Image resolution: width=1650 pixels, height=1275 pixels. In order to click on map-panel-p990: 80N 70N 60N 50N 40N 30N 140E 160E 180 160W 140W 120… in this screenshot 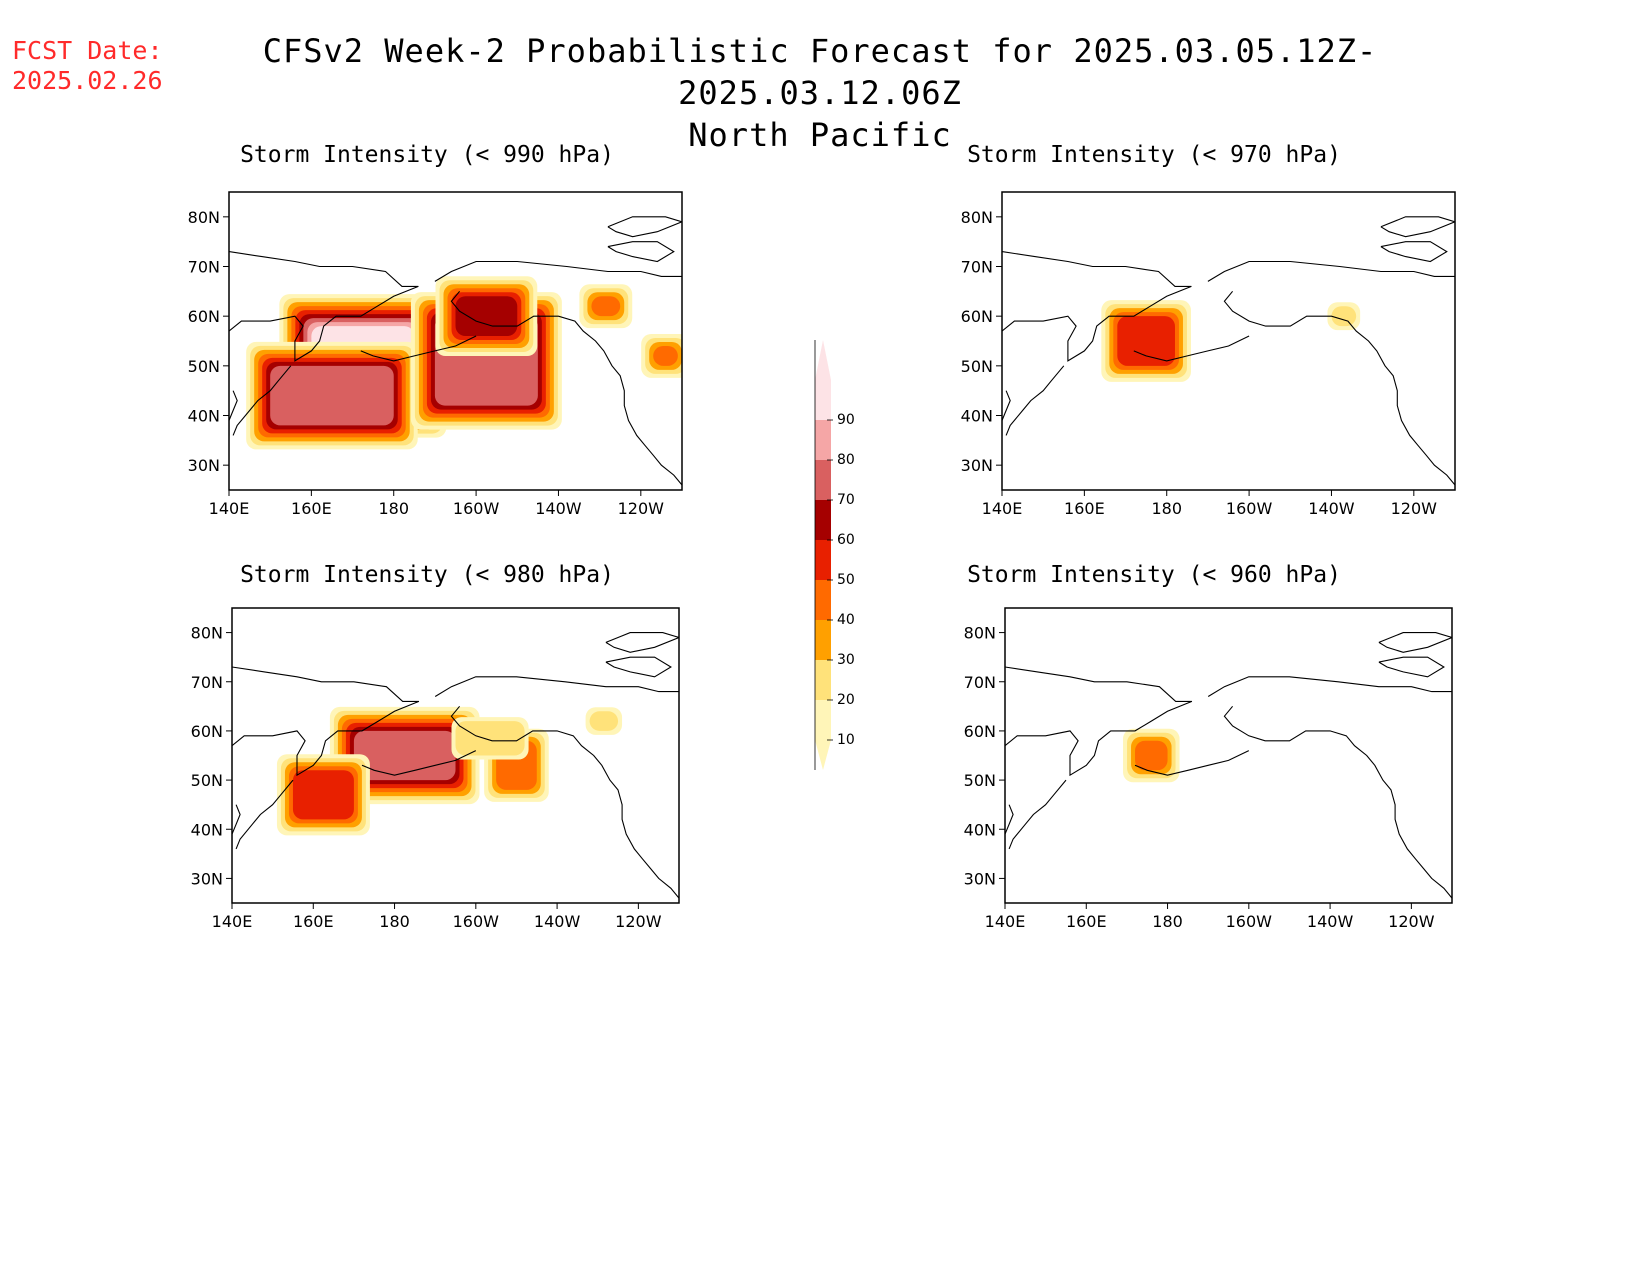, I will do `click(435, 354)`.